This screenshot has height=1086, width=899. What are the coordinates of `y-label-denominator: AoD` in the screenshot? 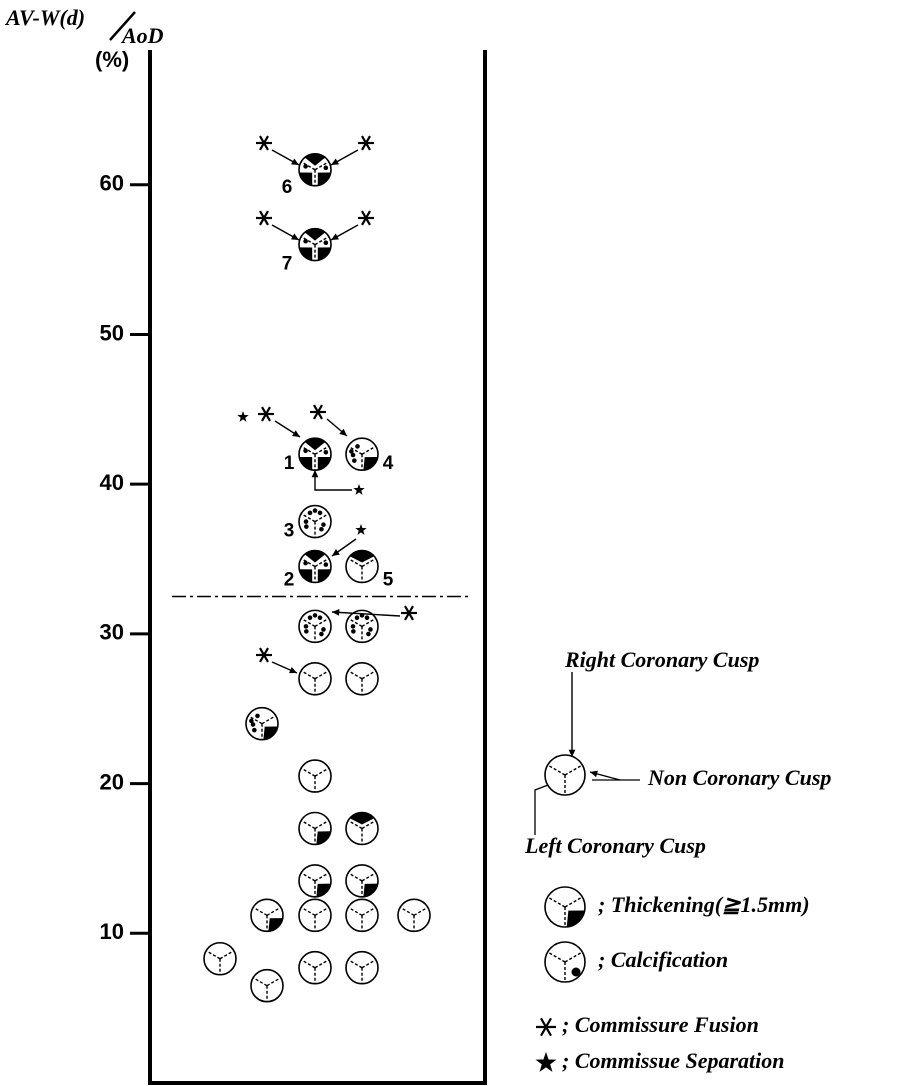 It's located at (142, 35).